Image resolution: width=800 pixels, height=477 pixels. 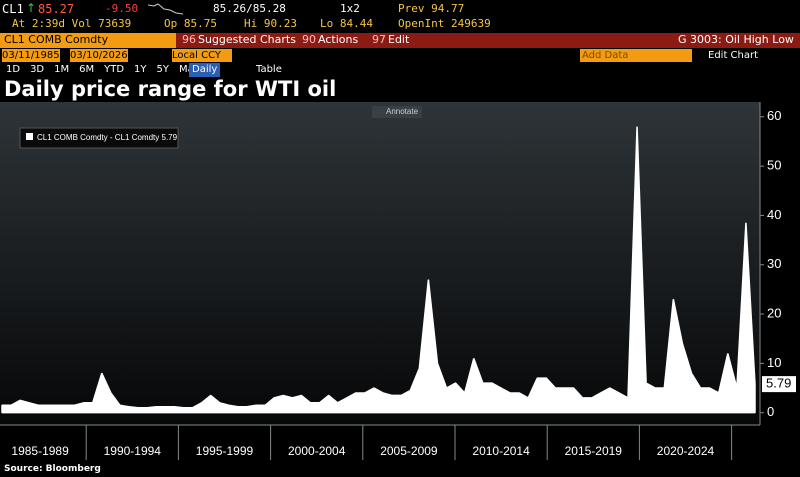 What do you see at coordinates (99, 55) in the screenshot?
I see `end-date: 03/10/2026` at bounding box center [99, 55].